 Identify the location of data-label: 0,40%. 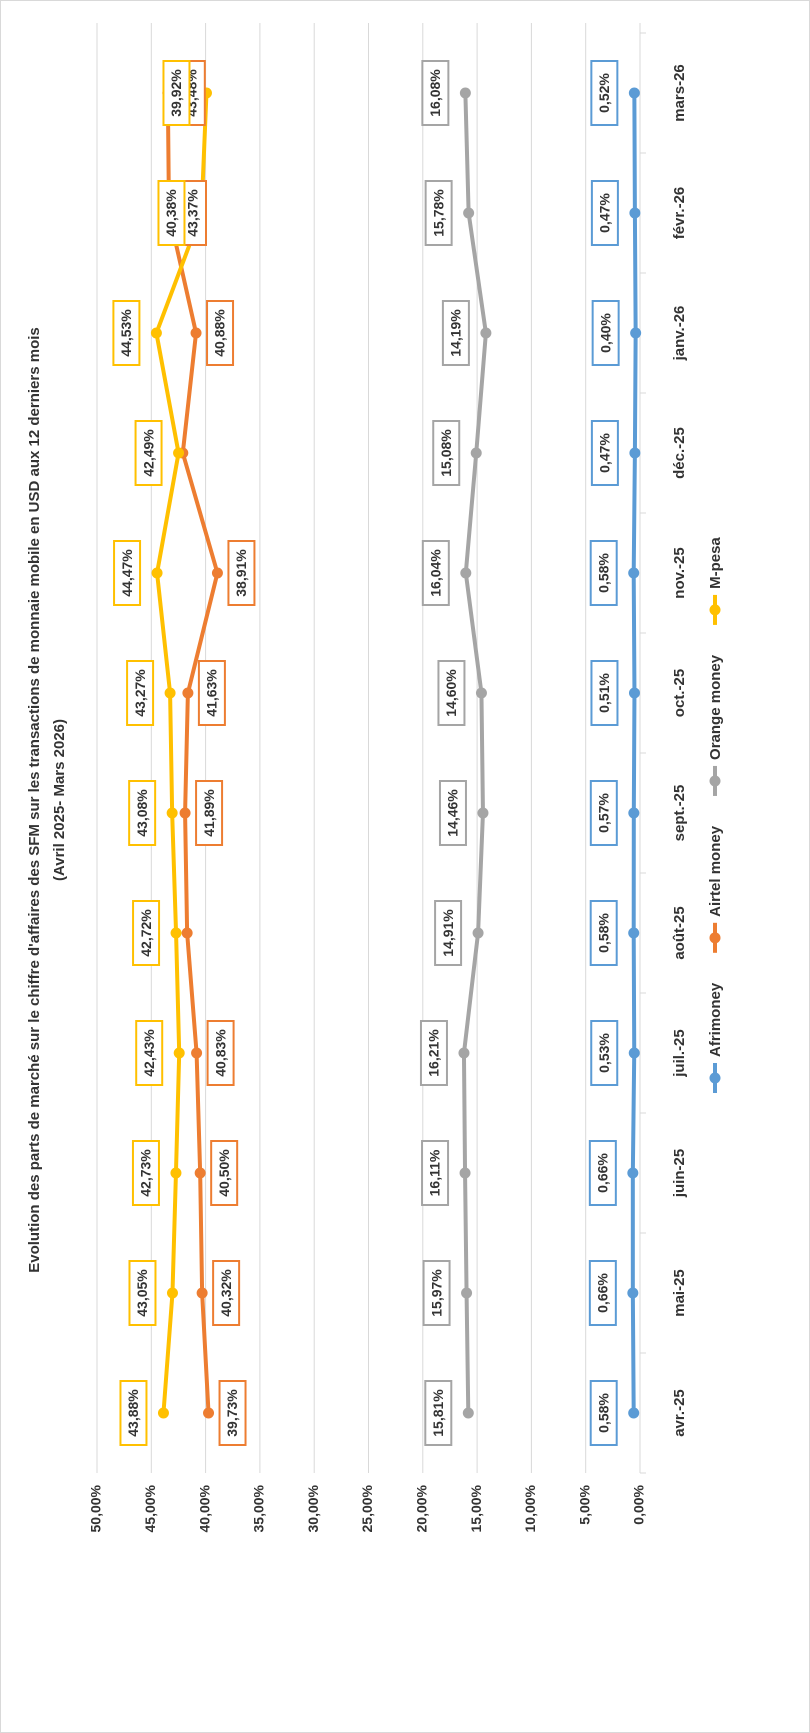
(605, 333).